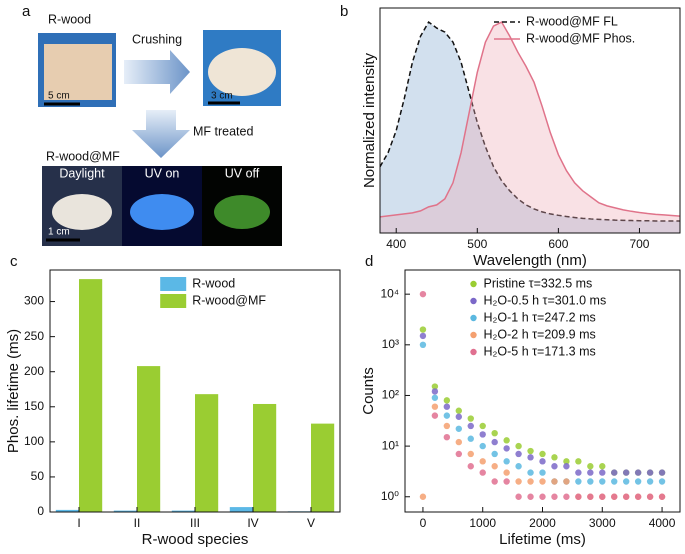 This screenshot has height=554, width=685. What do you see at coordinates (78, 72) in the screenshot?
I see `wood-block` at bounding box center [78, 72].